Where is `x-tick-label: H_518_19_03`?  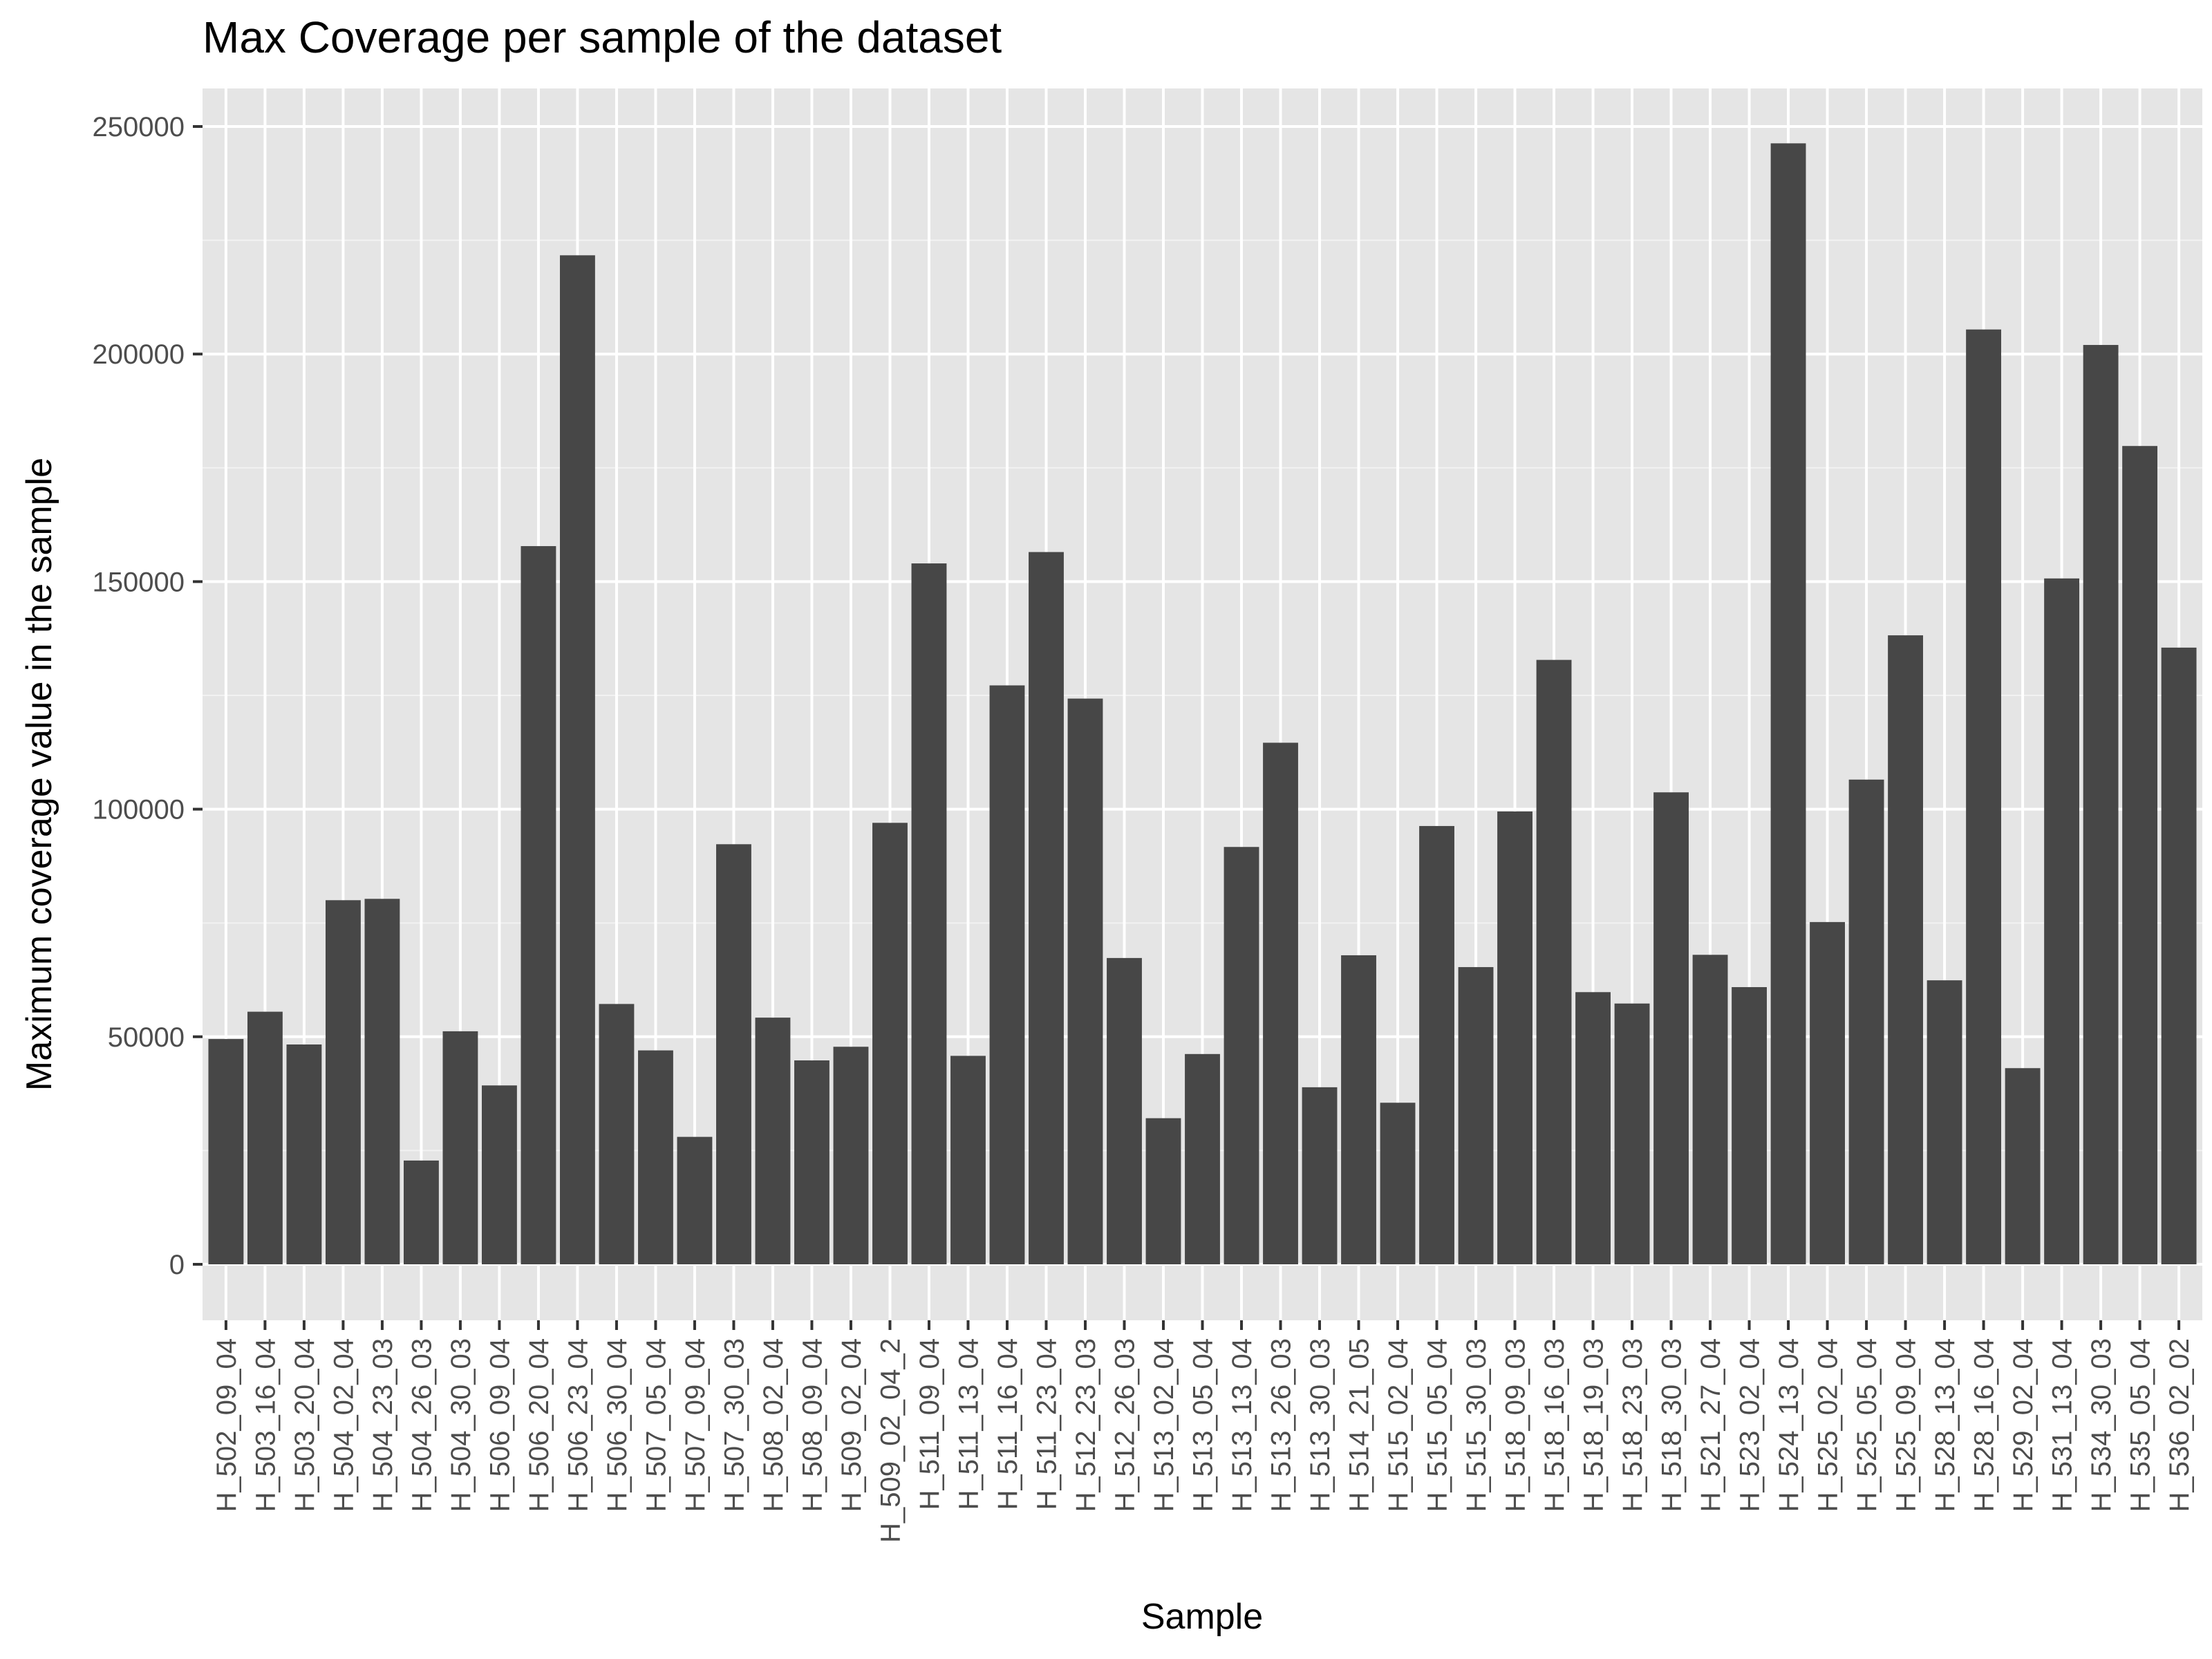 x-tick-label: H_518_19_03 is located at coordinates (1594, 1425).